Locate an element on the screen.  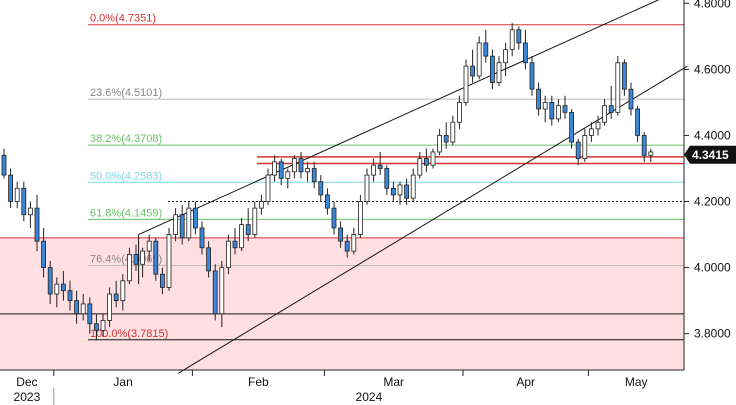
x-year-label: 2024 is located at coordinates (369, 397).